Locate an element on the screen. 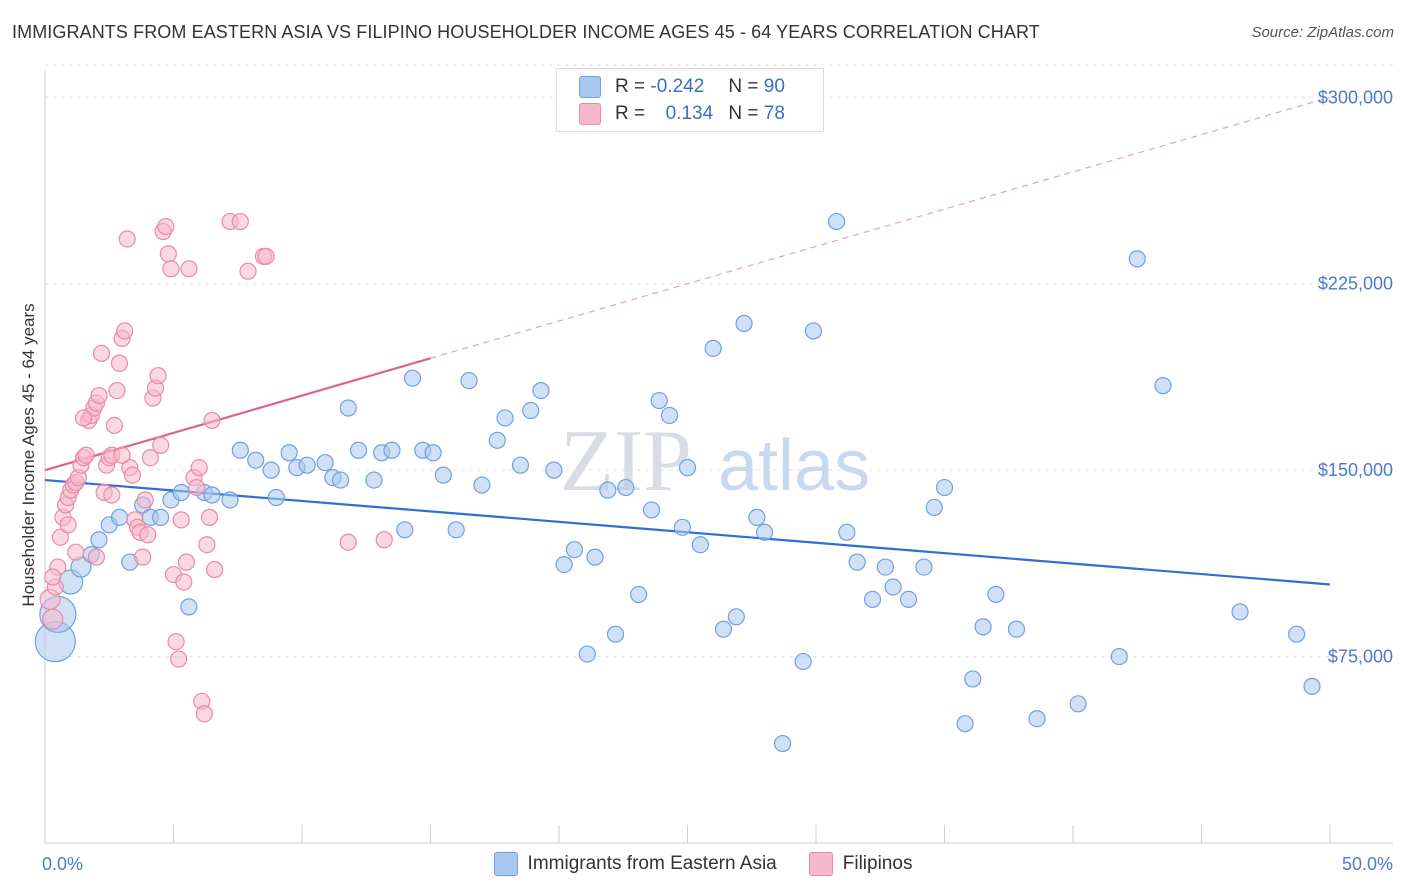 The height and width of the screenshot is (892, 1406). series-legend-item-filipinos: Filipinos is located at coordinates (860, 864).